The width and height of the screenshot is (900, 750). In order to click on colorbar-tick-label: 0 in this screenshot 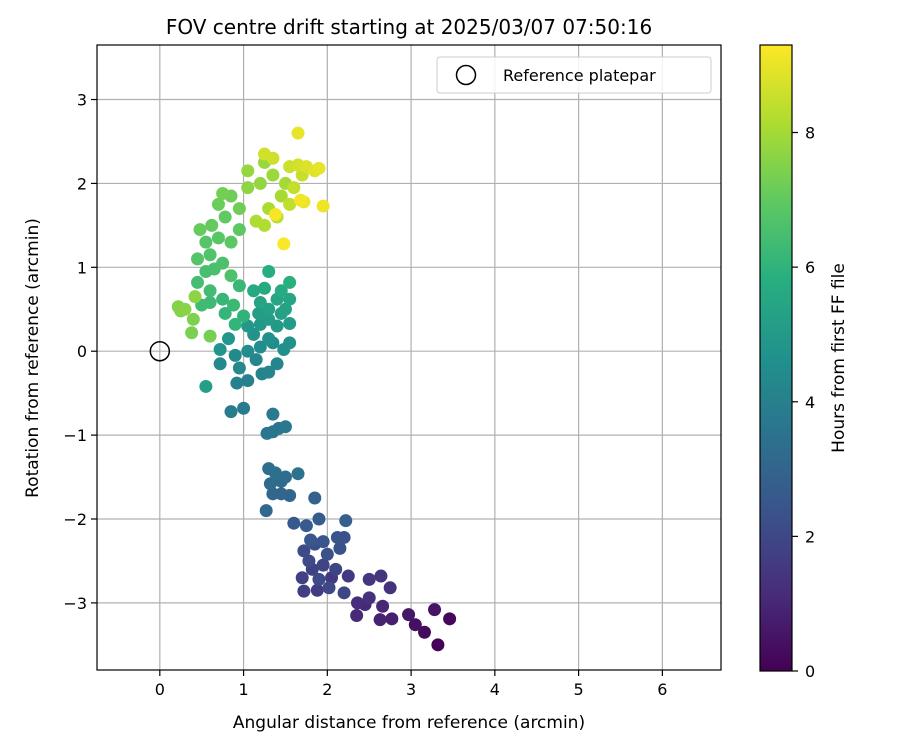, I will do `click(810, 671)`.